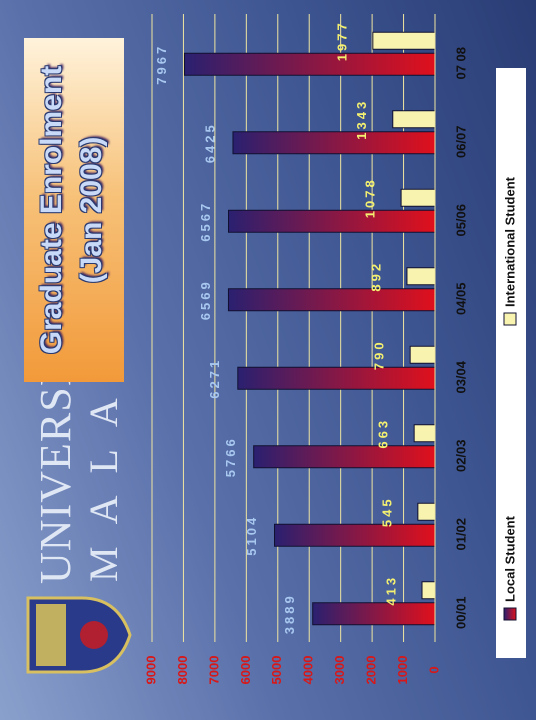  Describe the element at coordinates (402, 670) in the screenshot. I see `y-tick-label: 1000` at that location.